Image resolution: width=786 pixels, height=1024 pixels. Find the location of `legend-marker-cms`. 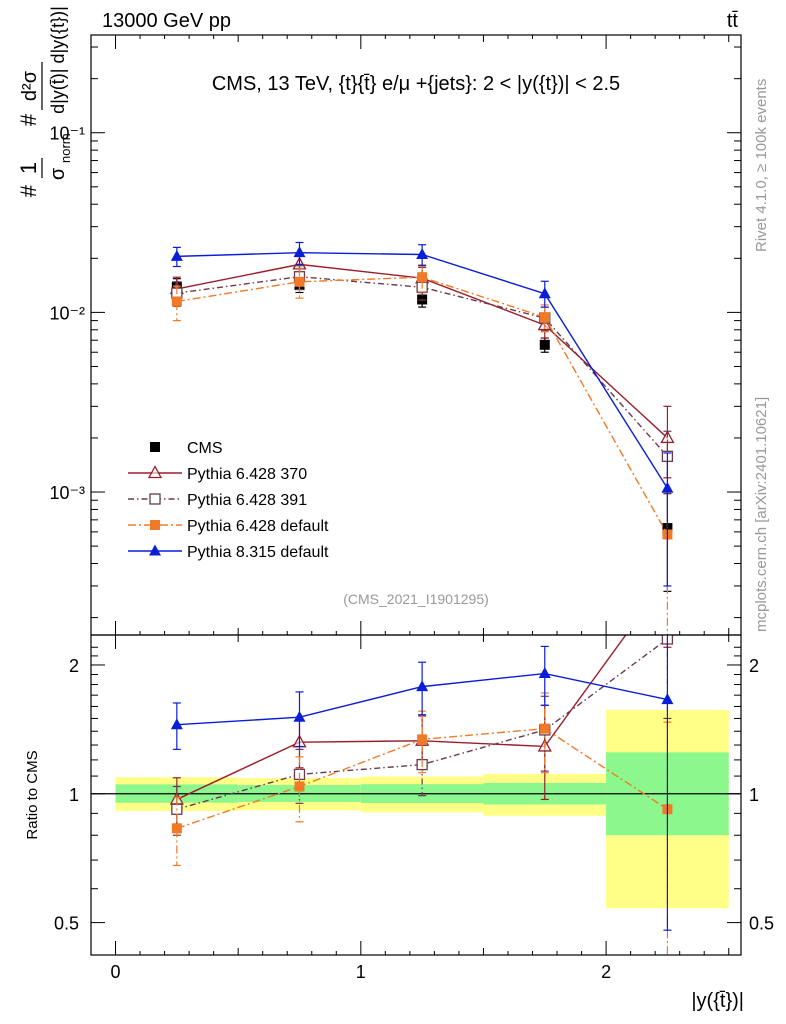

legend-marker-cms is located at coordinates (155, 447).